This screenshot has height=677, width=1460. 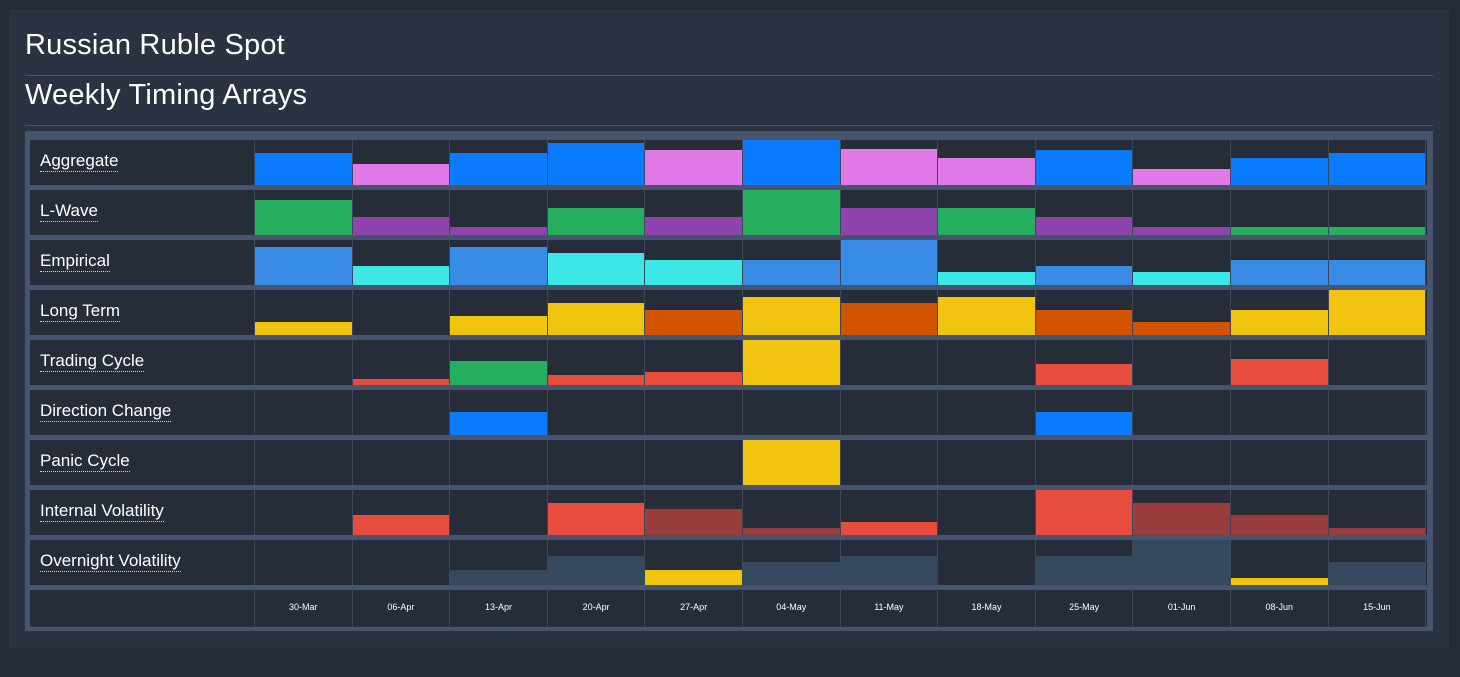 What do you see at coordinates (92, 361) in the screenshot?
I see `row-label-trading-cycle: Trading Cycle` at bounding box center [92, 361].